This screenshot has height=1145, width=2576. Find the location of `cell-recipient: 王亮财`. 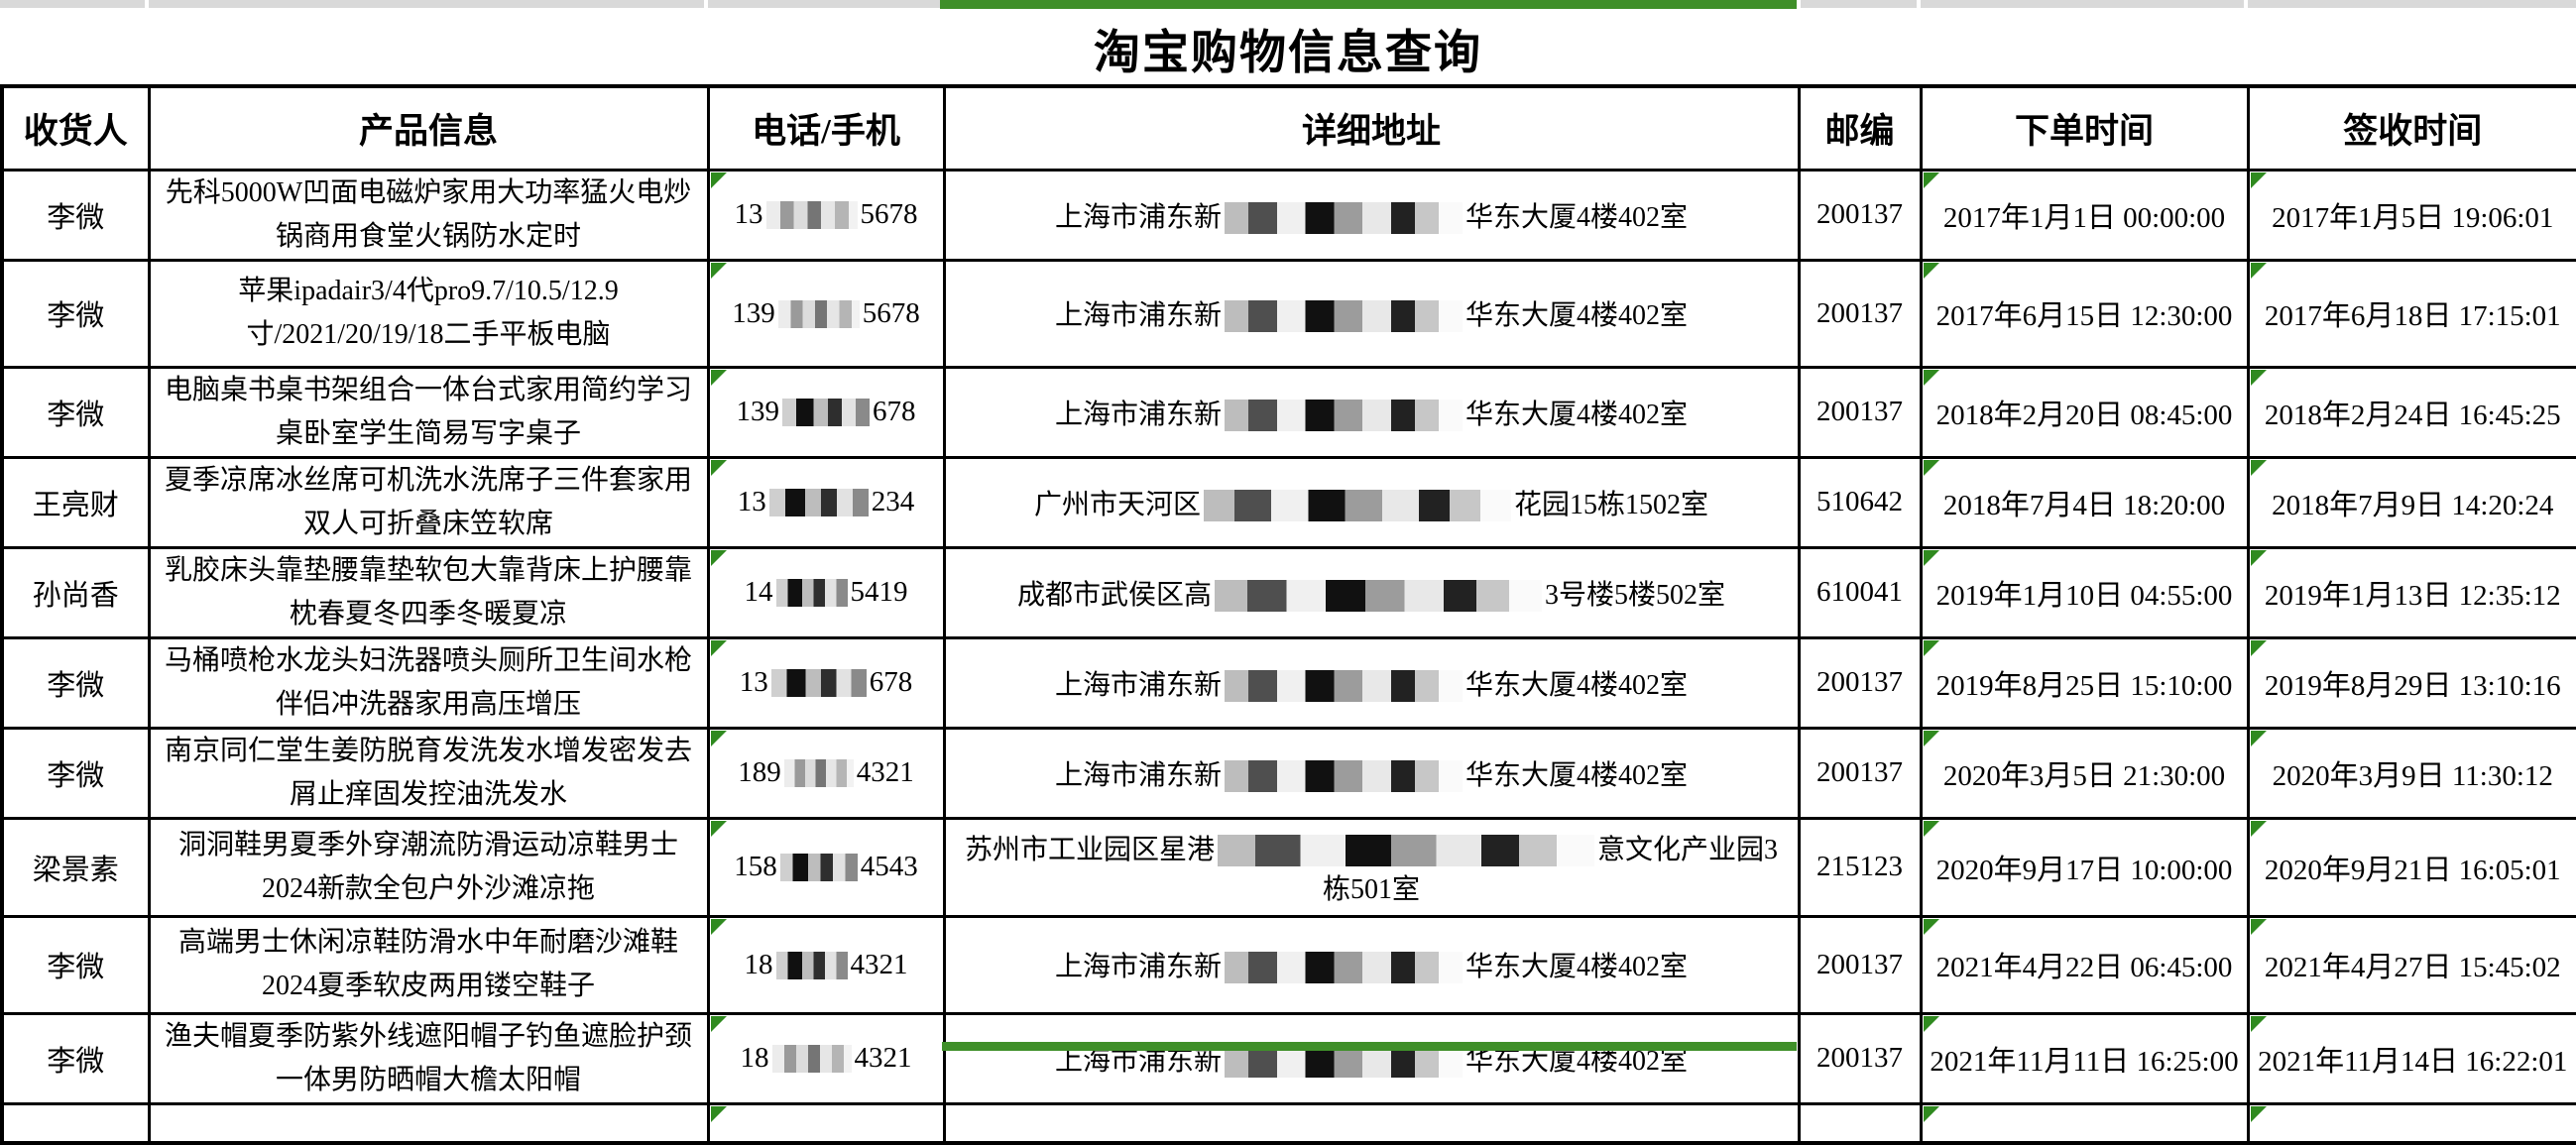

cell-recipient: 王亮财 is located at coordinates (76, 502).